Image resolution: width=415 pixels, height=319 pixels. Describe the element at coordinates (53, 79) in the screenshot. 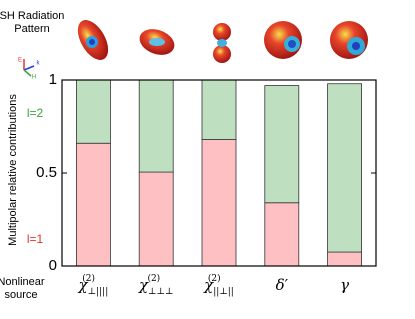

I see `y-tick-label: 1` at that location.